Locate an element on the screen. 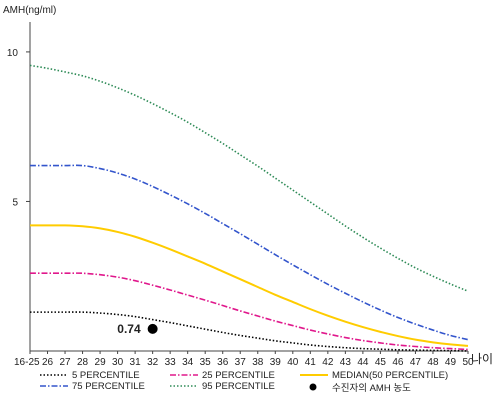 The image size is (500, 400). y-axis-label: AMH(ng/ml) is located at coordinates (29, 10).